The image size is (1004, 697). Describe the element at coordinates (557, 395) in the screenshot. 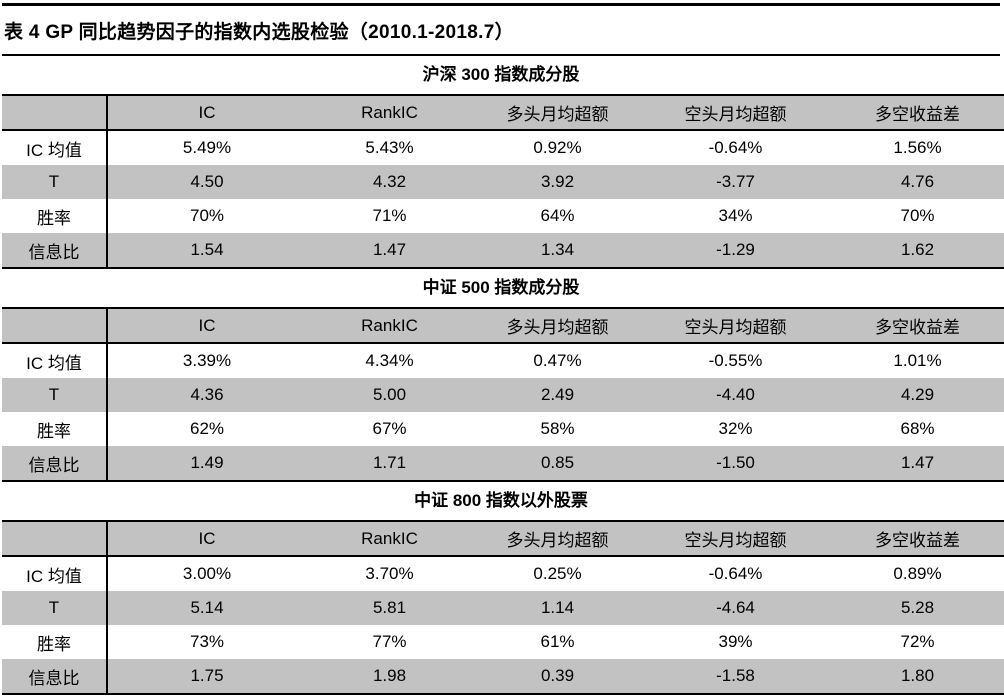

I see `table-cell: 2.49` at that location.